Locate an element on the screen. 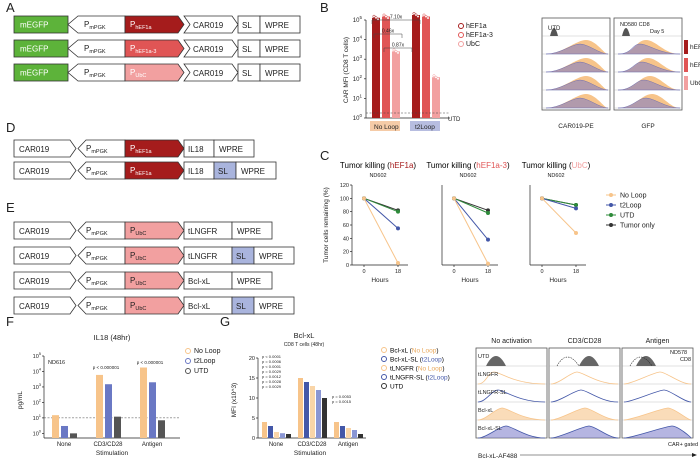 This screenshot has height=464, width=700. legend-label: hEF1a-3 is located at coordinates (479, 35).